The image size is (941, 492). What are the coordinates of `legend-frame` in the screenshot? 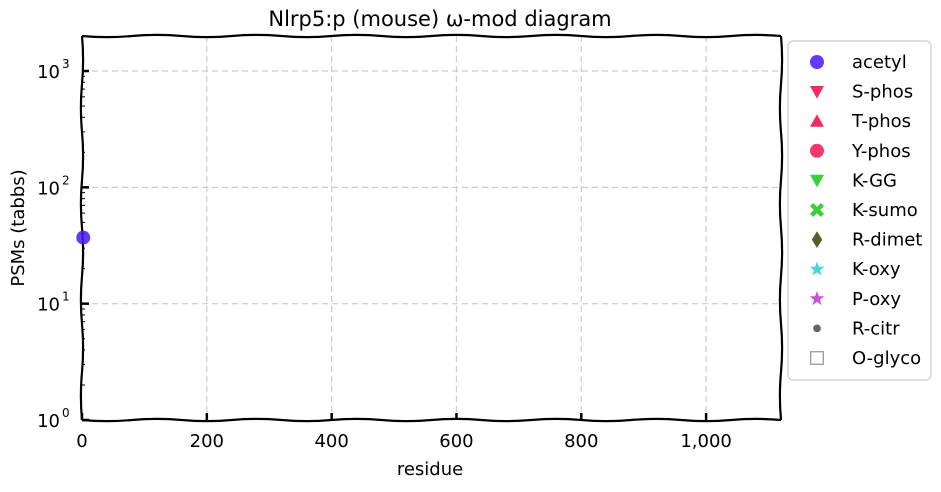 It's located at (859, 210).